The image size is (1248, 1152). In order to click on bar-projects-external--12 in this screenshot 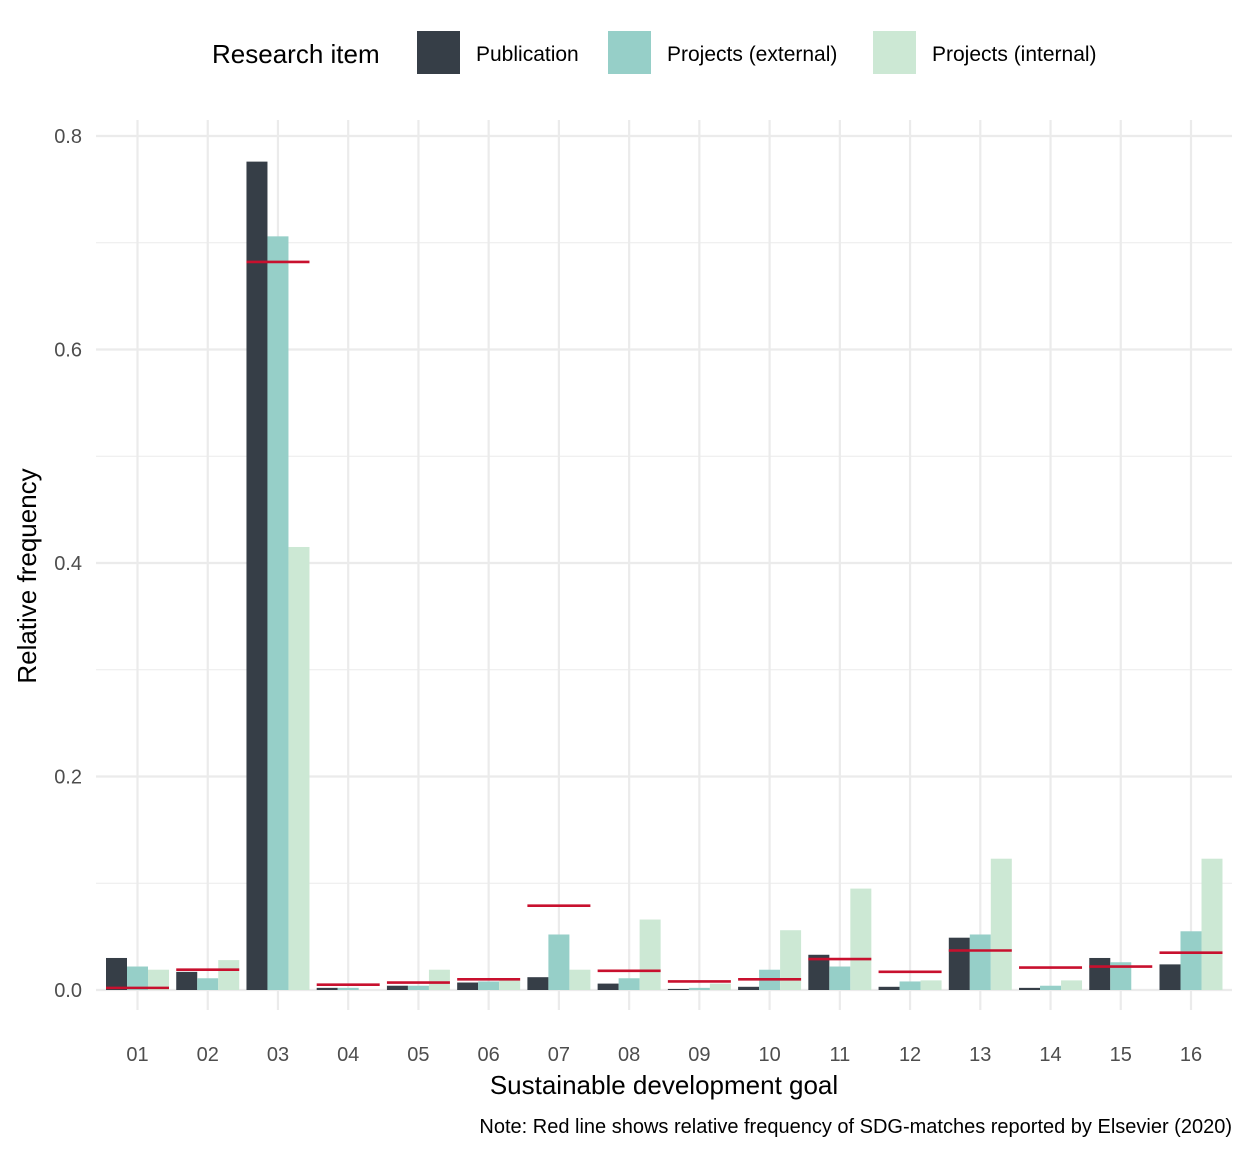, I will do `click(910, 985)`.